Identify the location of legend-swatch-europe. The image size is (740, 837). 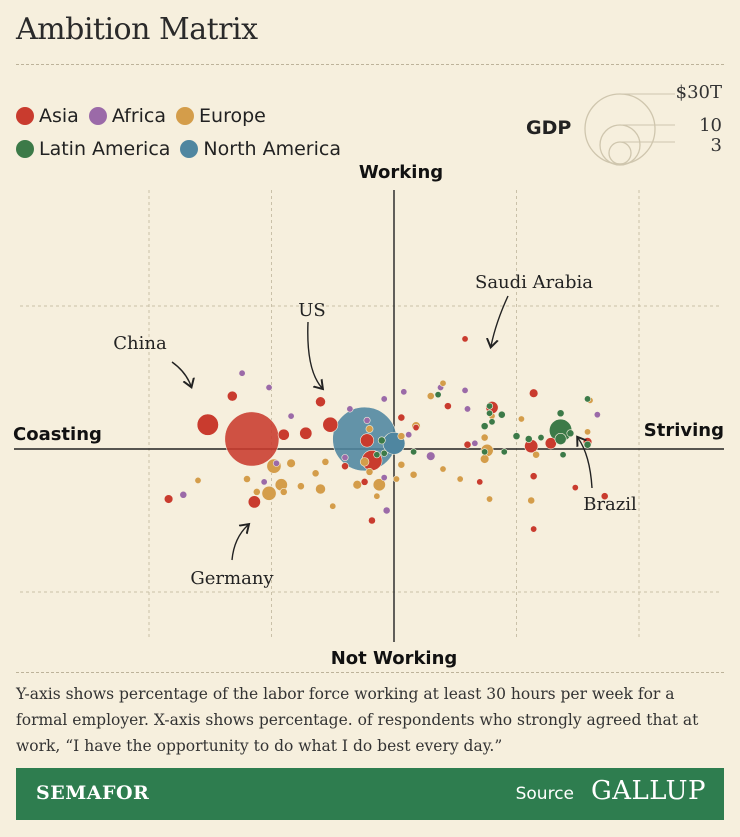
(185, 116).